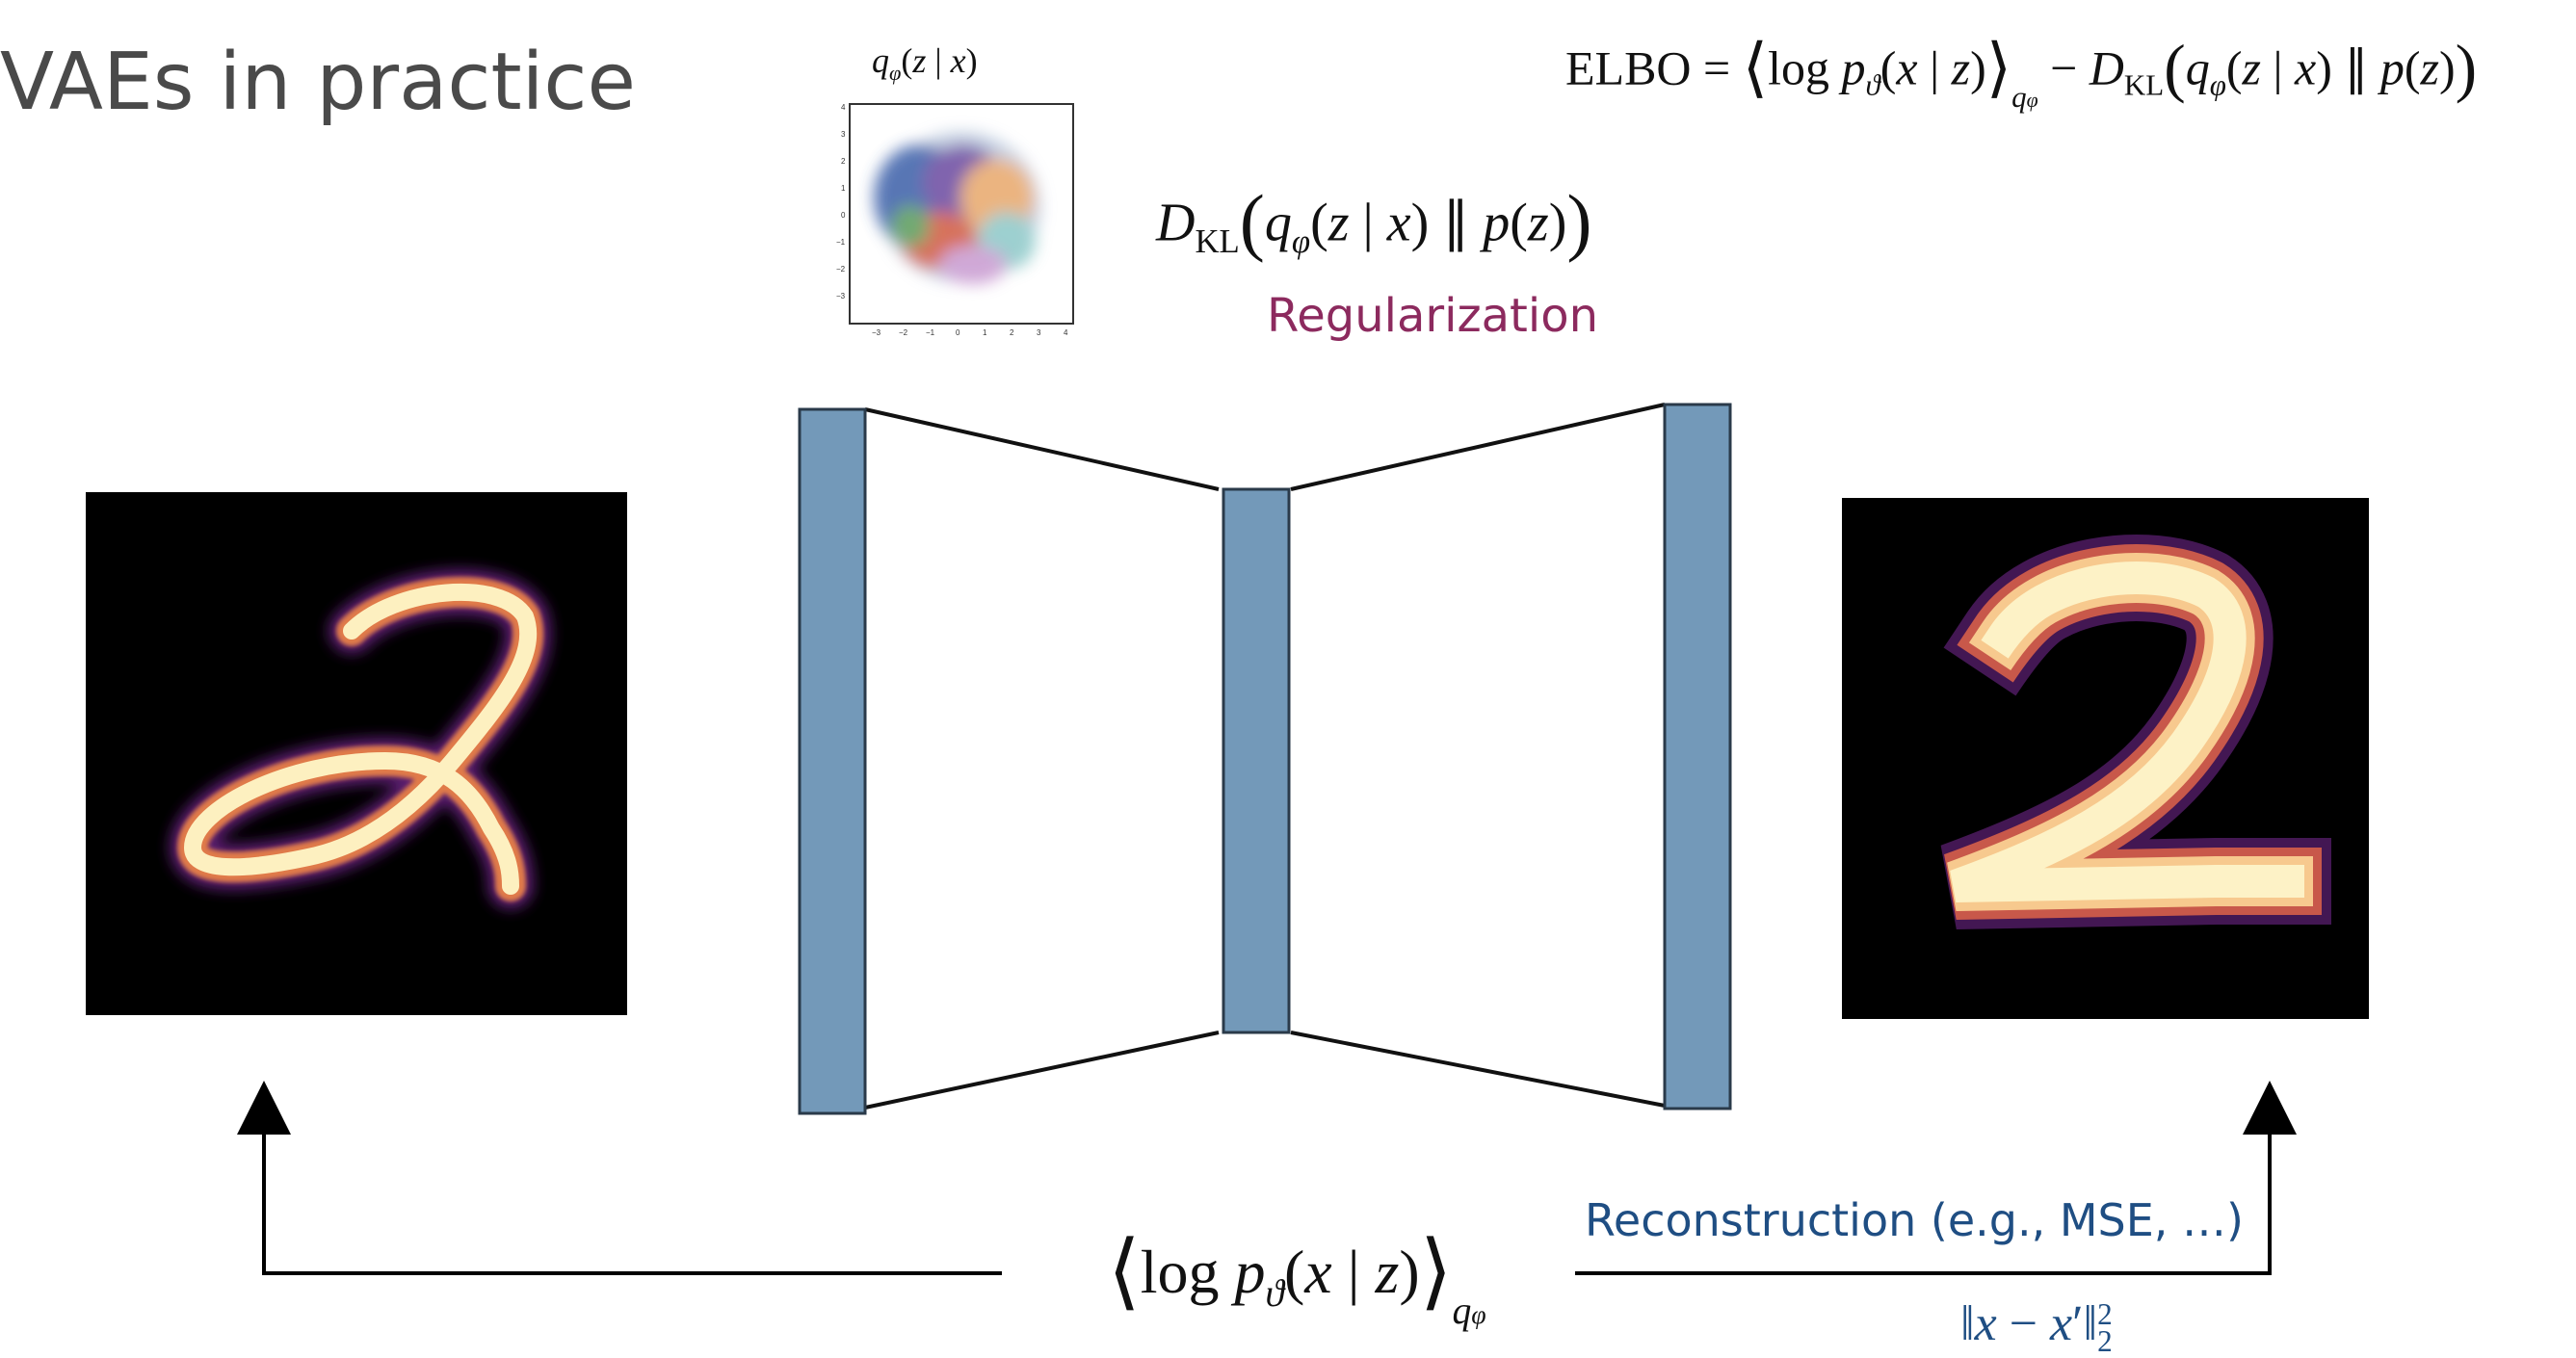 The width and height of the screenshot is (2576, 1358). Describe the element at coordinates (1257, 761) in the screenshot. I see `latent-bottleneck-layer` at that location.